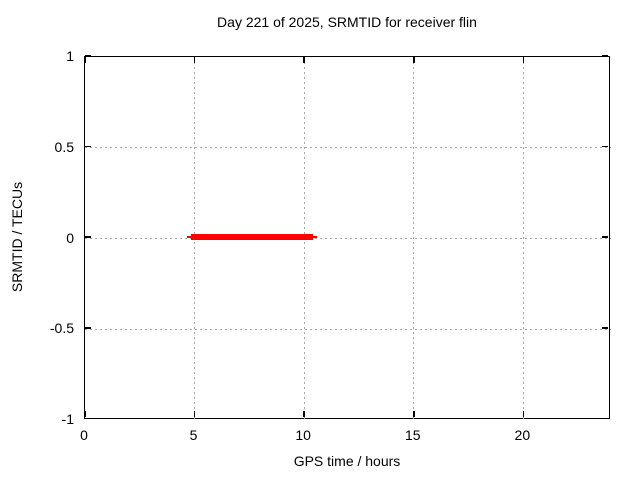  I want to click on x-tick-label: 20, so click(522, 435).